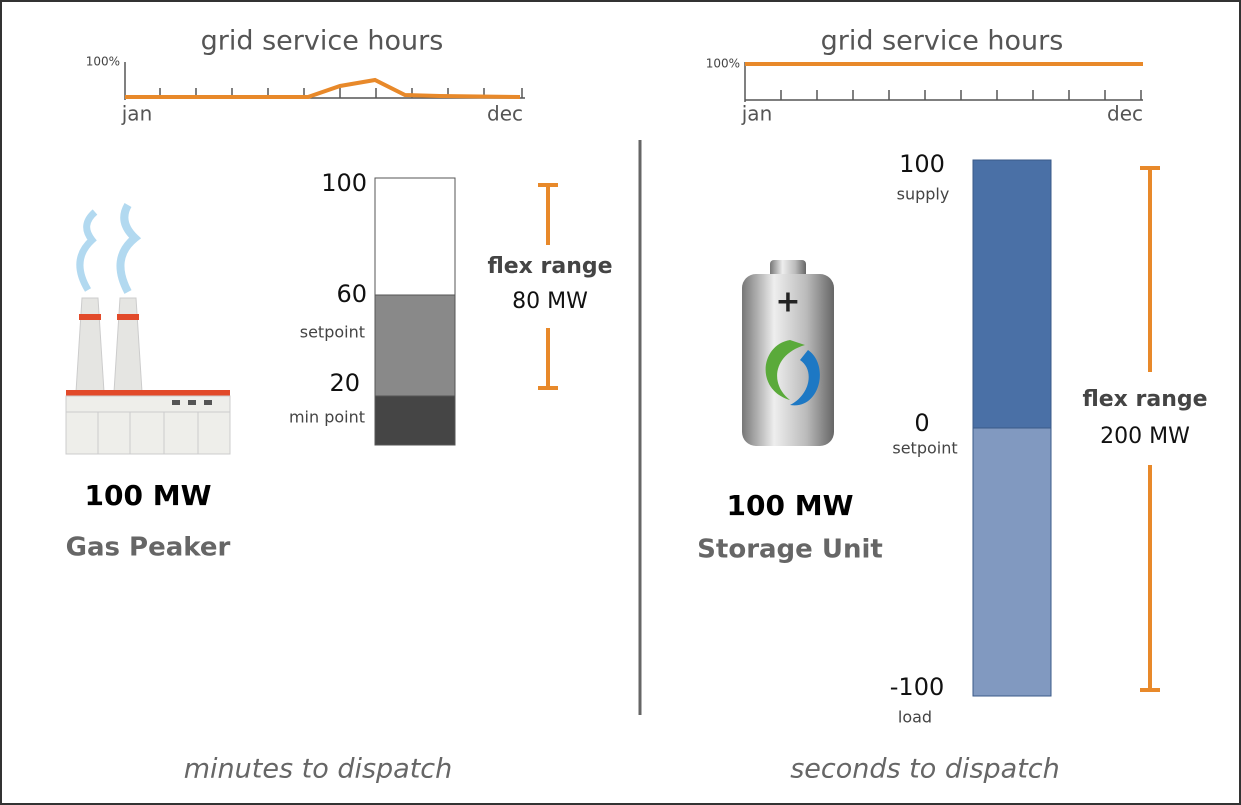 This screenshot has width=1241, height=805. Describe the element at coordinates (917, 687) in the screenshot. I see `level-value: -100` at that location.